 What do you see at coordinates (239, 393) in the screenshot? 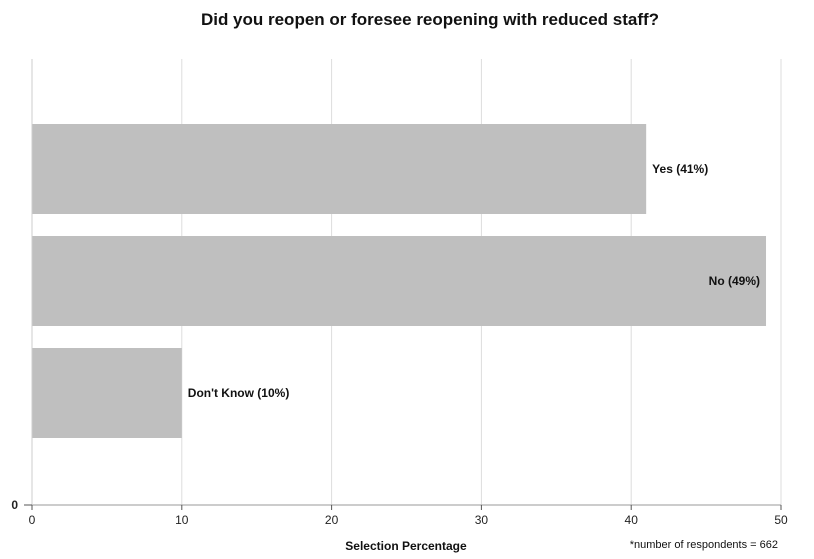
I see `bar-data-label: Don't Know (10%)` at bounding box center [239, 393].